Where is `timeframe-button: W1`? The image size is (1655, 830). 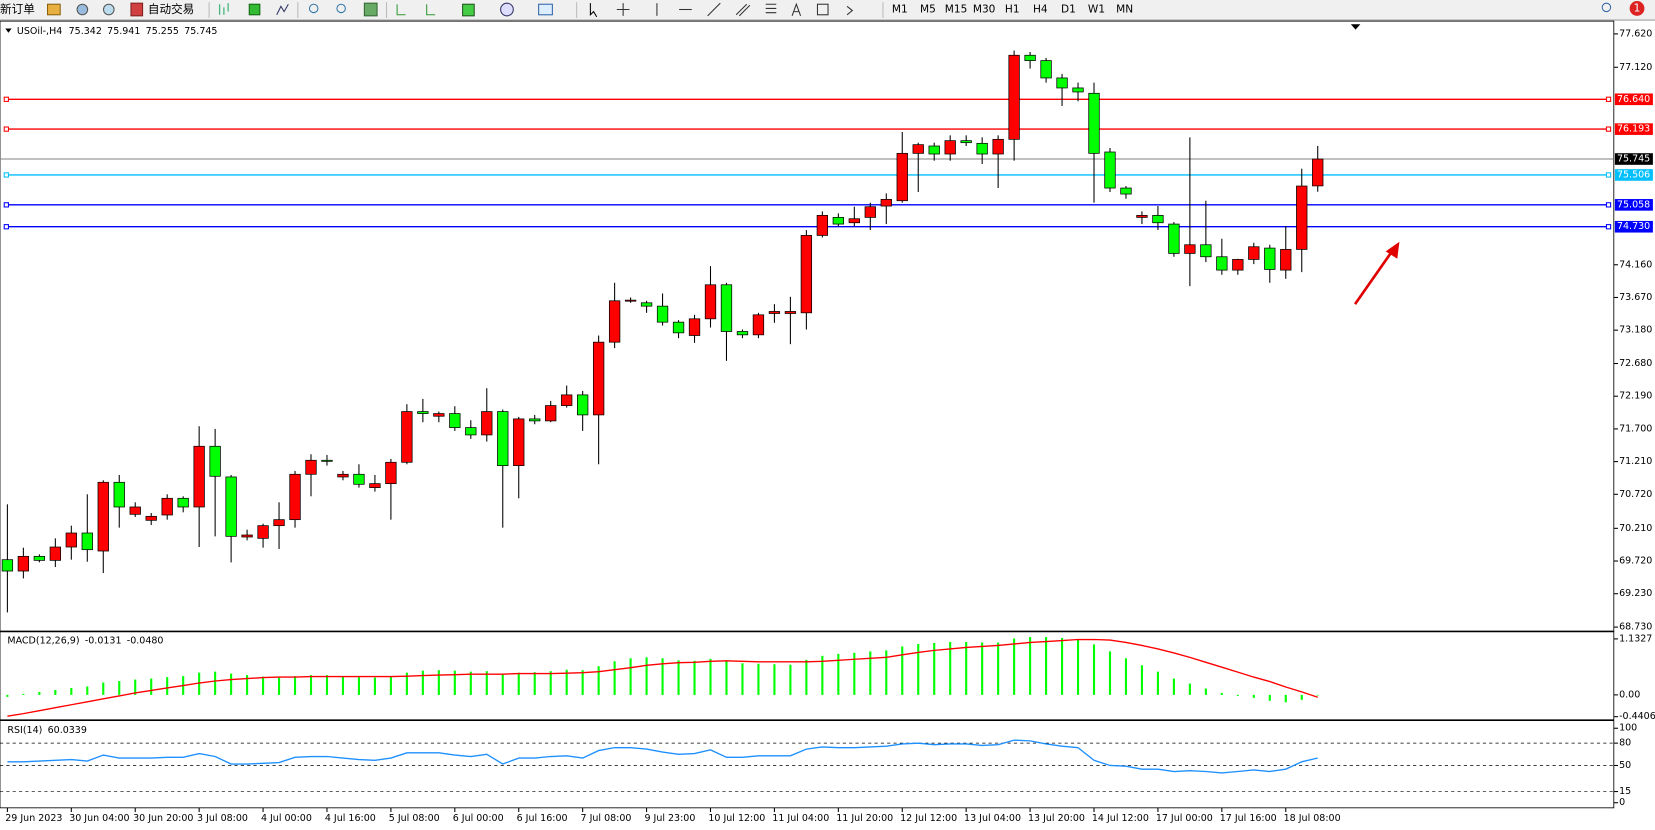 timeframe-button: W1 is located at coordinates (1096, 10).